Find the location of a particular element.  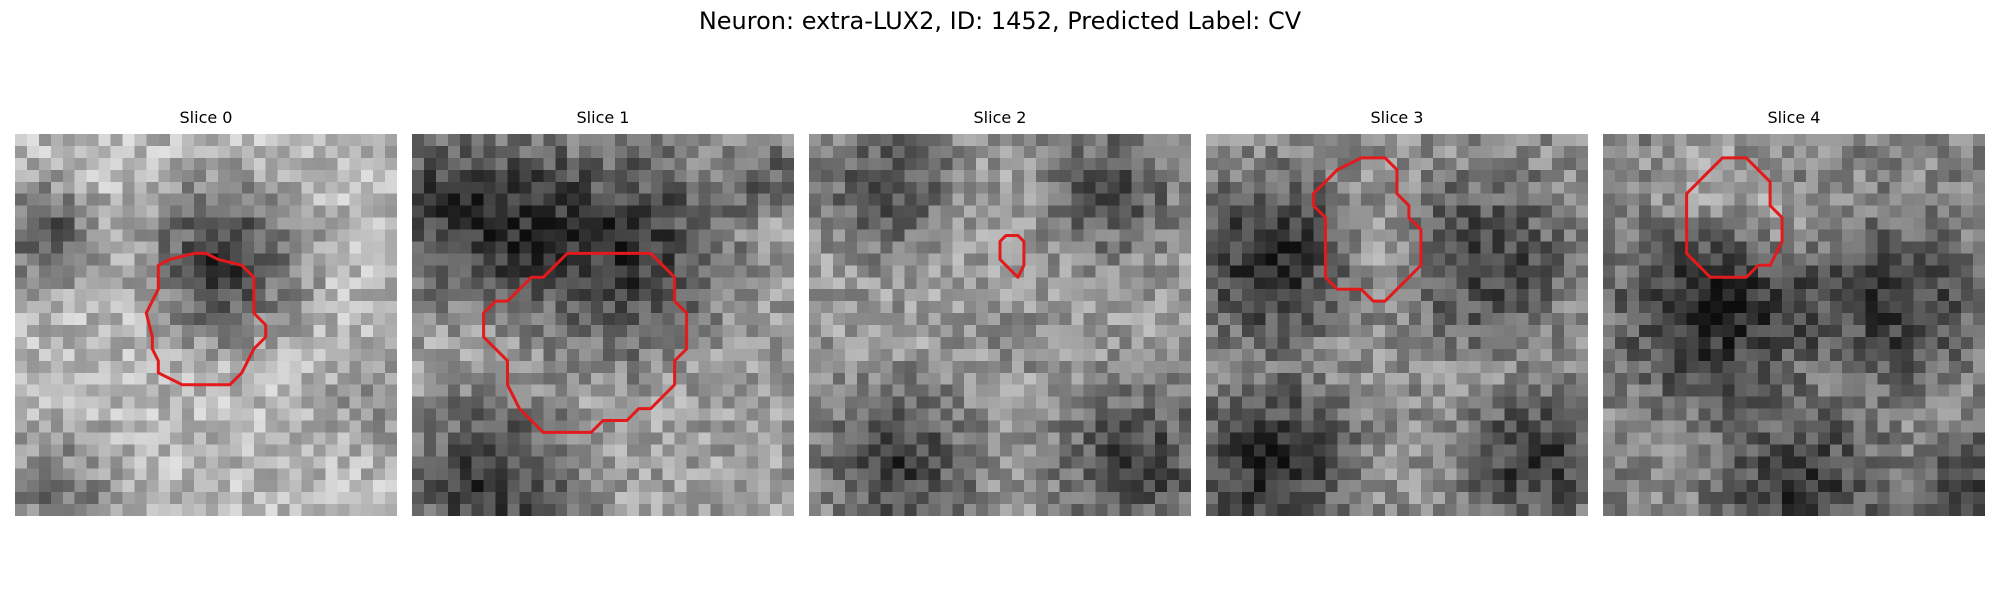

slice-title: Slice 0 is located at coordinates (206, 118).